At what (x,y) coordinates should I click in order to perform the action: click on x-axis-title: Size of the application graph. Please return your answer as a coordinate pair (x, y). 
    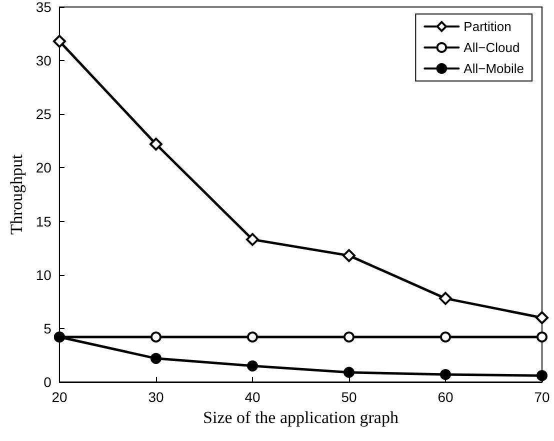
    Looking at the image, I should click on (301, 417).